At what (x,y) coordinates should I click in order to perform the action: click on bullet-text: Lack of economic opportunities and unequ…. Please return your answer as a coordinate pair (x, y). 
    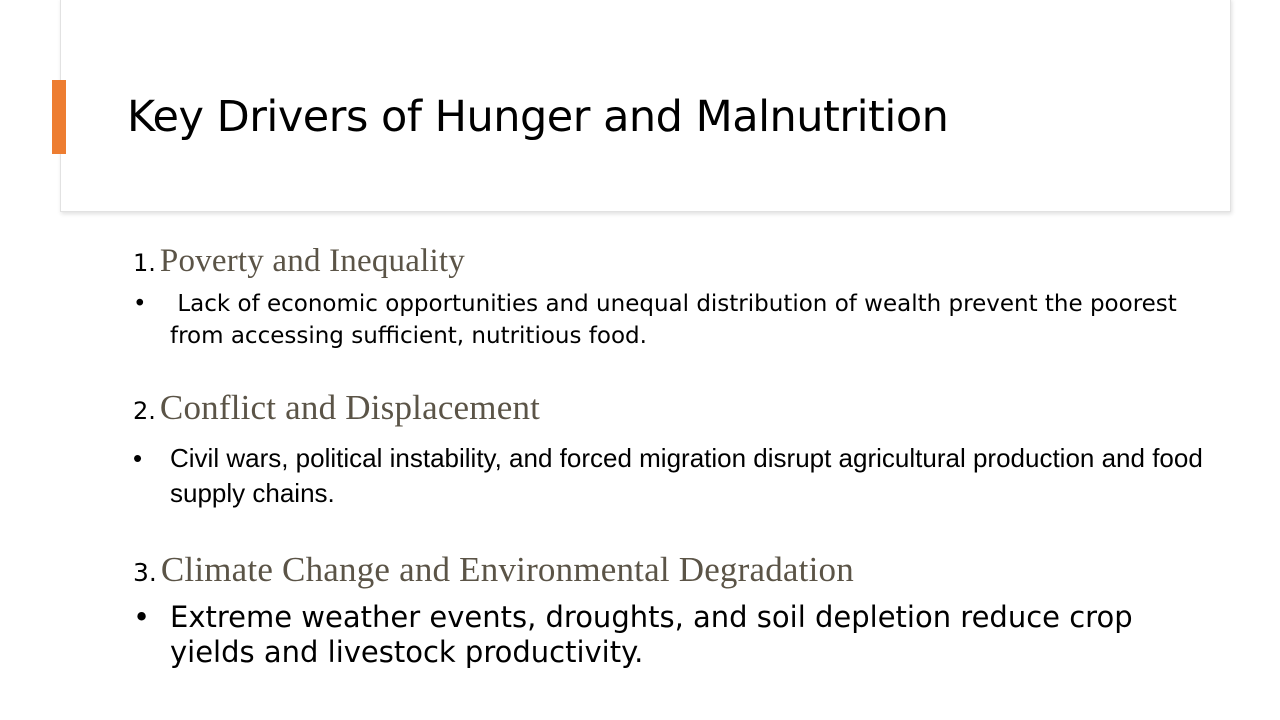
    Looking at the image, I should click on (677, 320).